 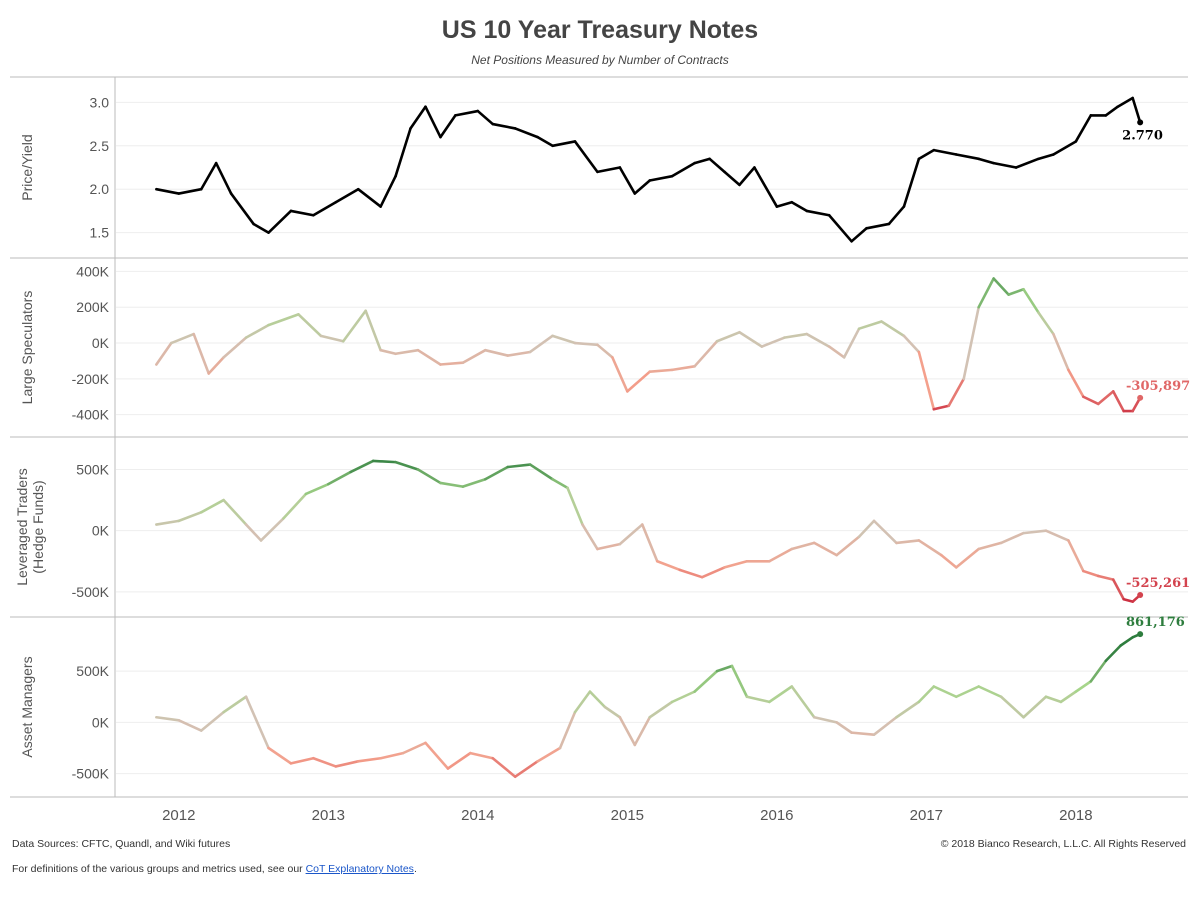 I want to click on y-tick-label: 400K, so click(x=92, y=271).